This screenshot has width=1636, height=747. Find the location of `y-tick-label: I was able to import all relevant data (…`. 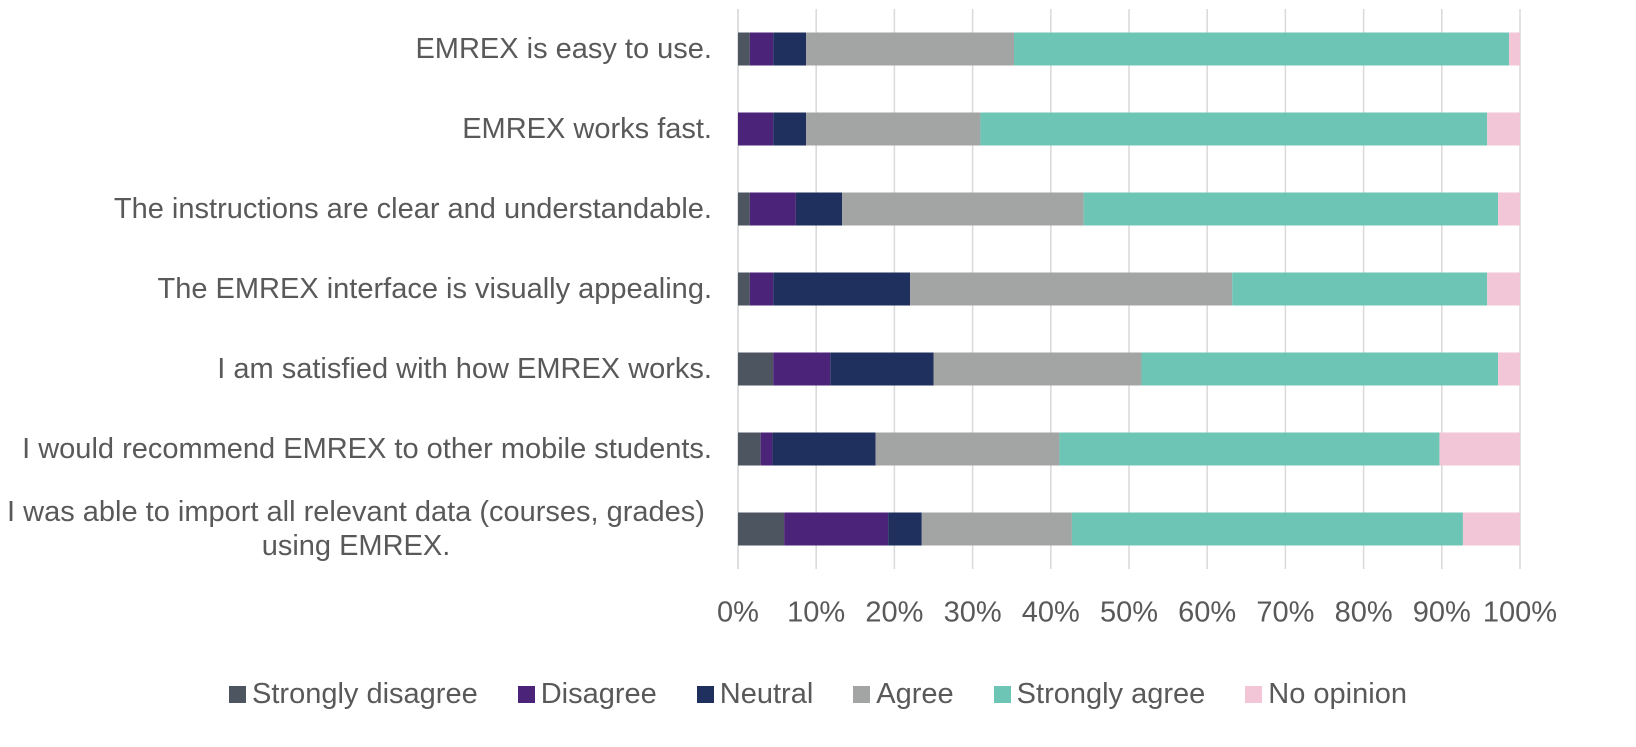

y-tick-label: I was able to import all relevant data (… is located at coordinates (356, 529).